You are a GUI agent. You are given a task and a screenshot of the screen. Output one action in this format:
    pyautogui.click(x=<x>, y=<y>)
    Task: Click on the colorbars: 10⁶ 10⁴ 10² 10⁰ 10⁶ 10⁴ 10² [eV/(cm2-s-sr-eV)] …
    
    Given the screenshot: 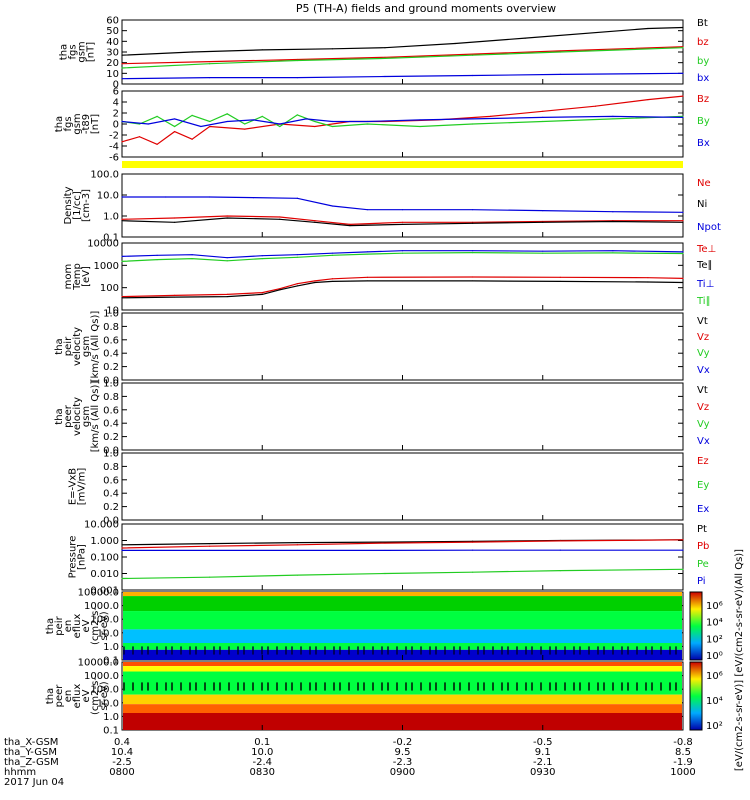 What is the action you would take?
    pyautogui.click(x=717, y=660)
    